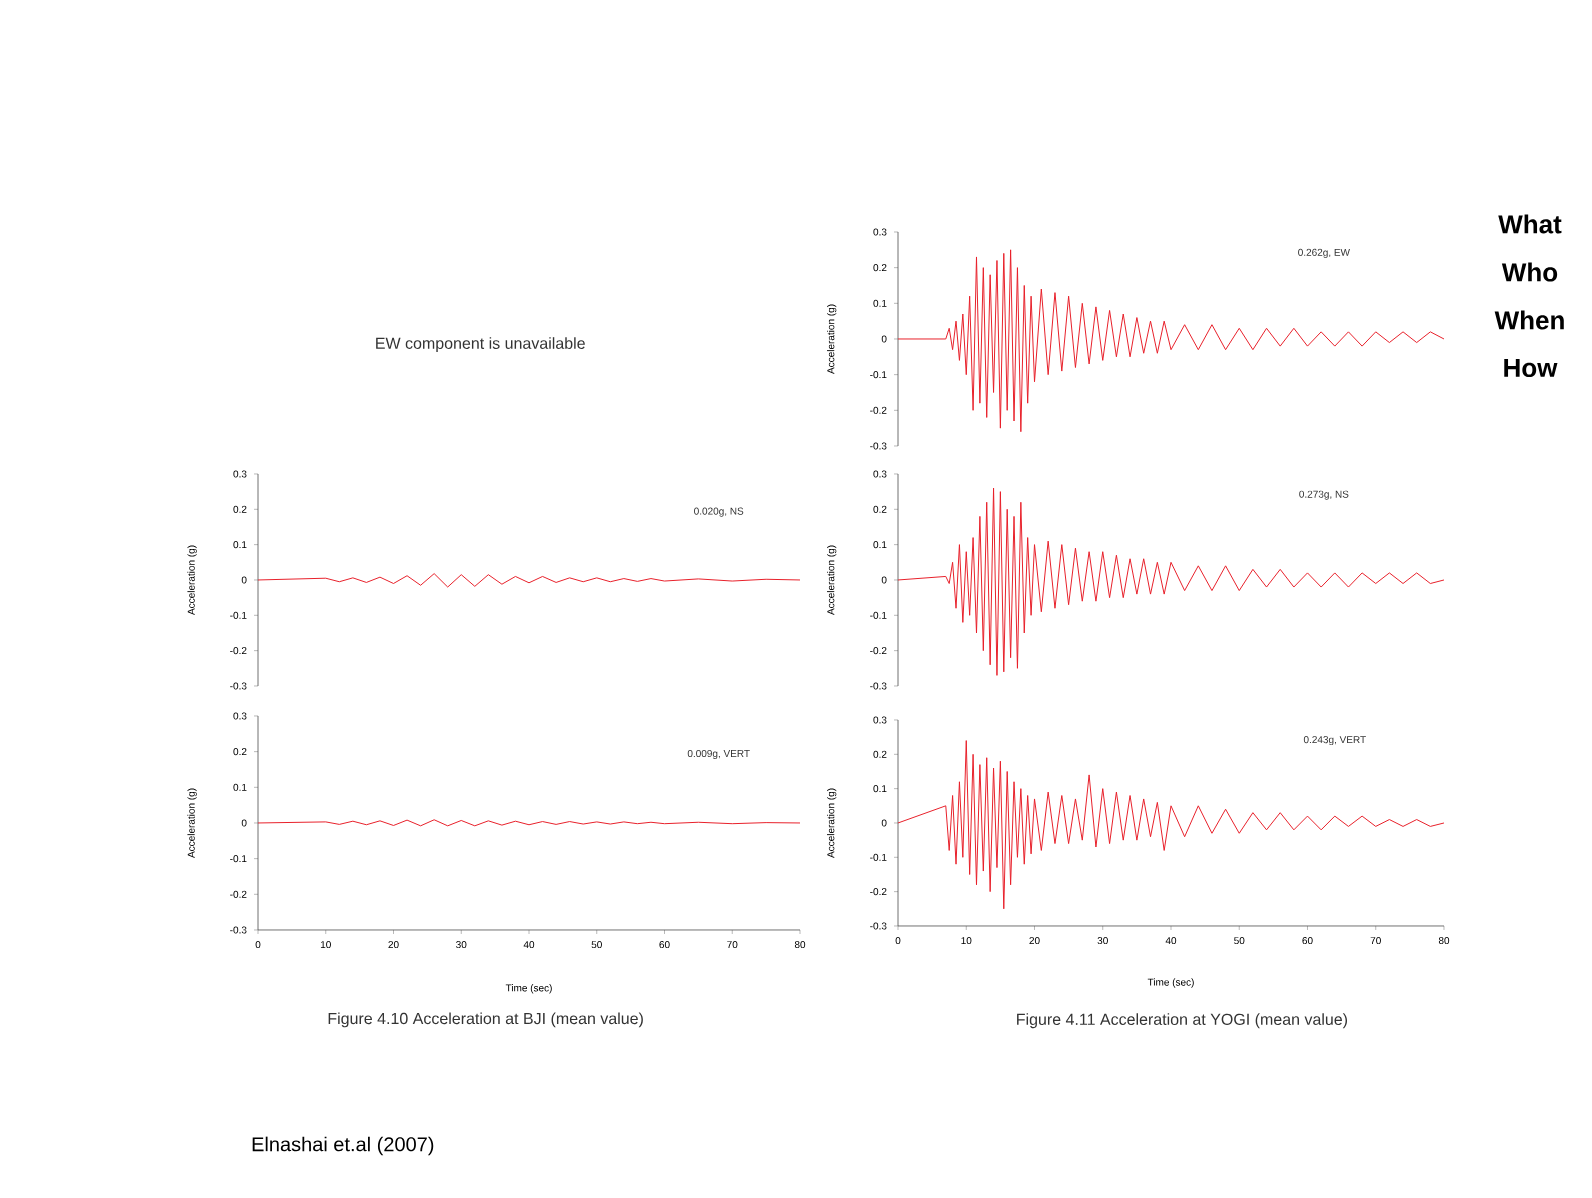 The image size is (1592, 1198). What do you see at coordinates (1531, 368) in the screenshot?
I see `text: How` at bounding box center [1531, 368].